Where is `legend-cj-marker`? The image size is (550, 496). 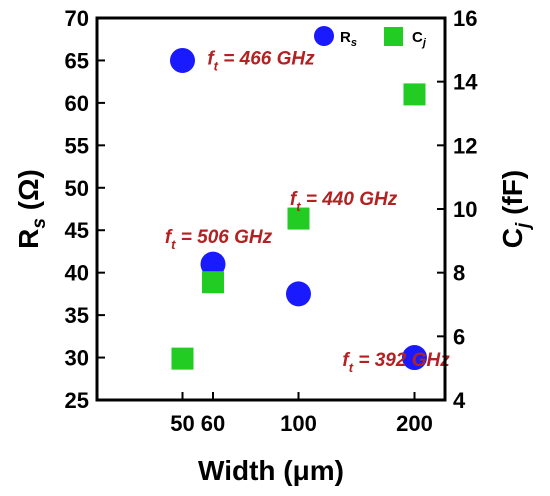 legend-cj-marker is located at coordinates (393, 36).